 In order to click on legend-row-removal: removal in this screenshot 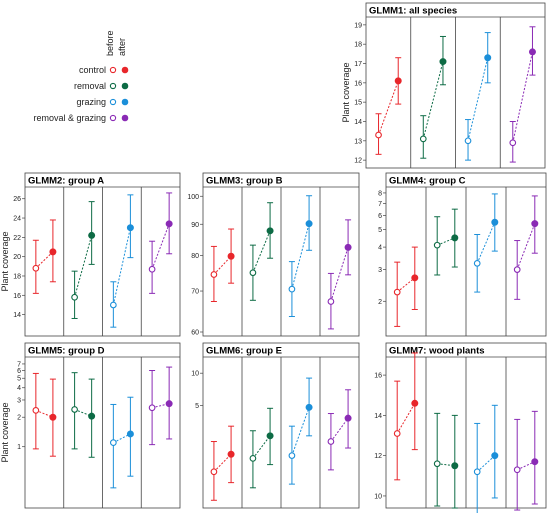, I will do `click(101, 86)`.